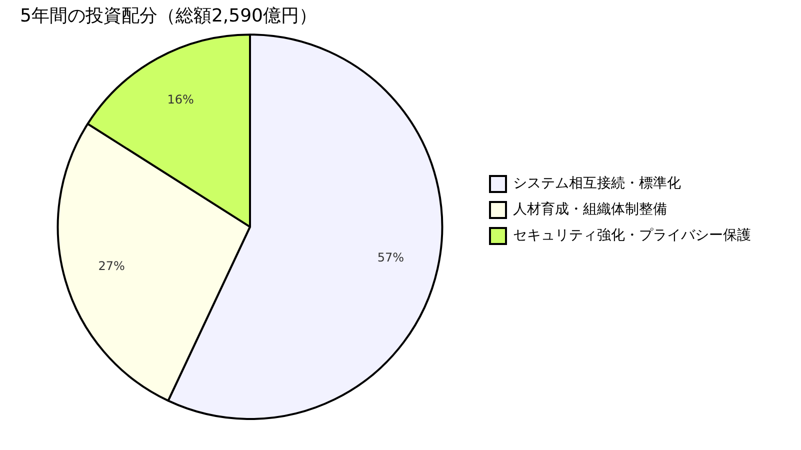  I want to click on legend-label: セキュリティ強化・プライバシー保護, so click(632, 236).